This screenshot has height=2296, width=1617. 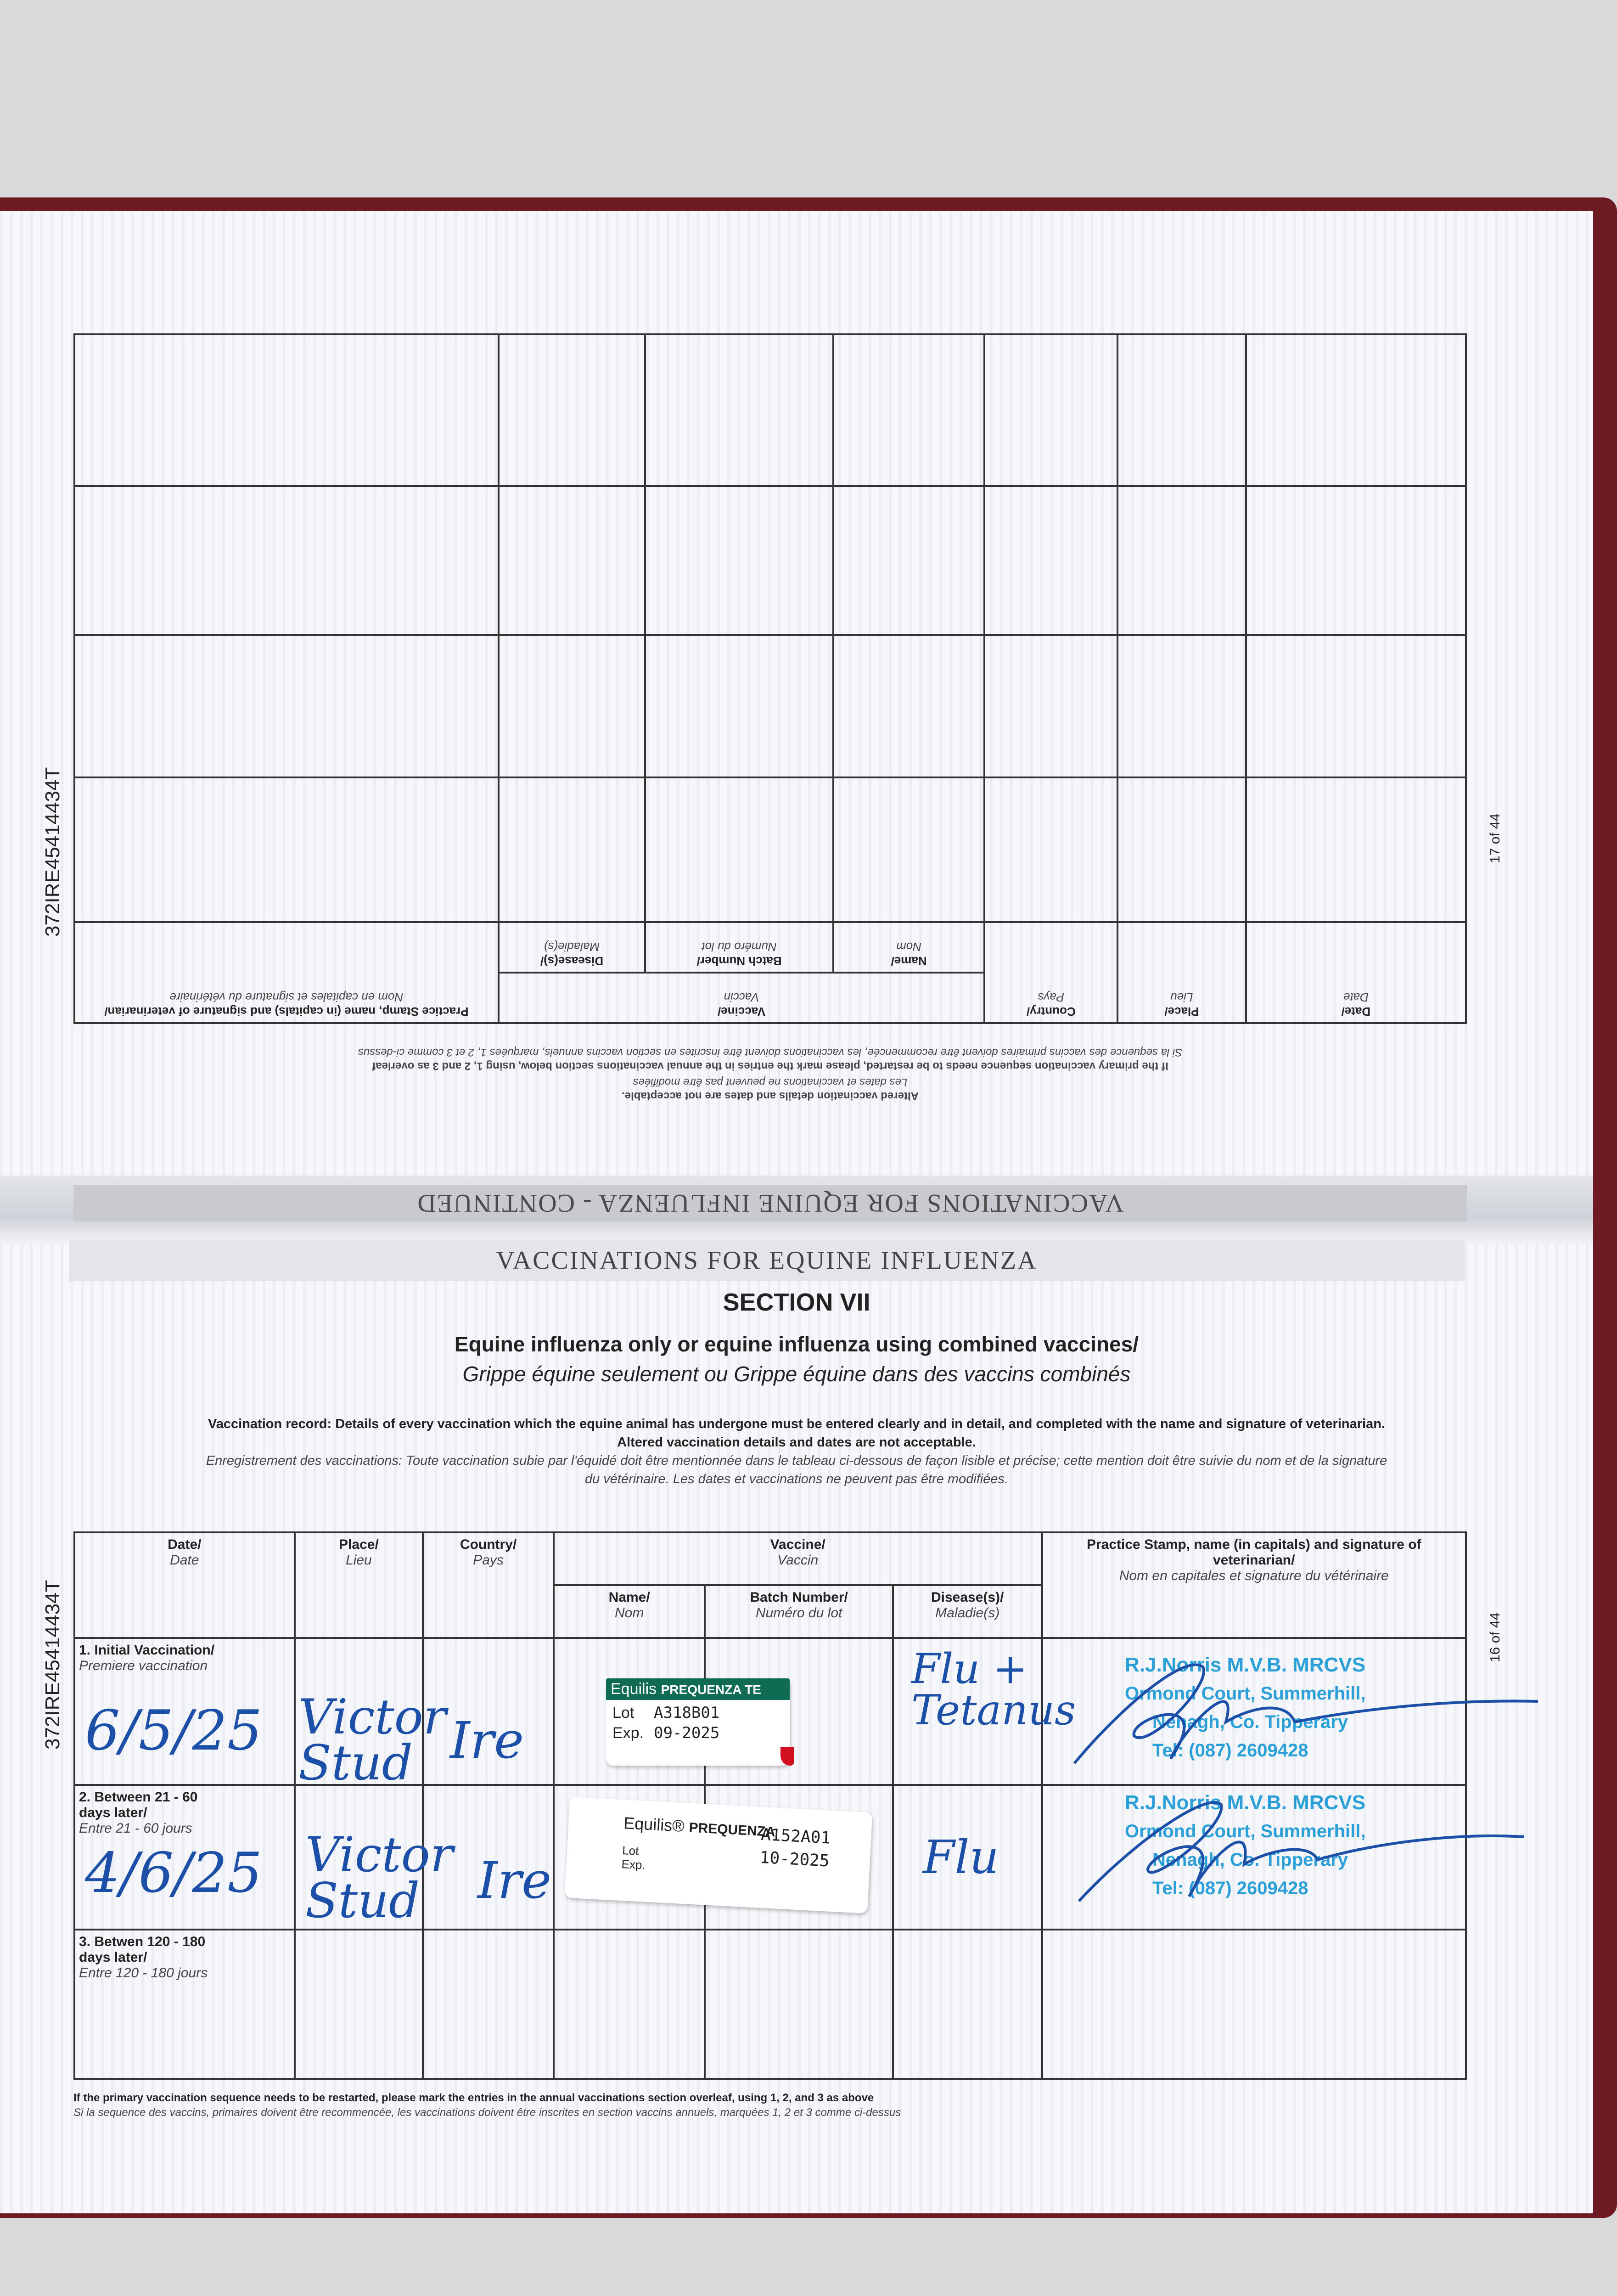 I want to click on sticker-brand: Equilis®, so click(x=654, y=1824).